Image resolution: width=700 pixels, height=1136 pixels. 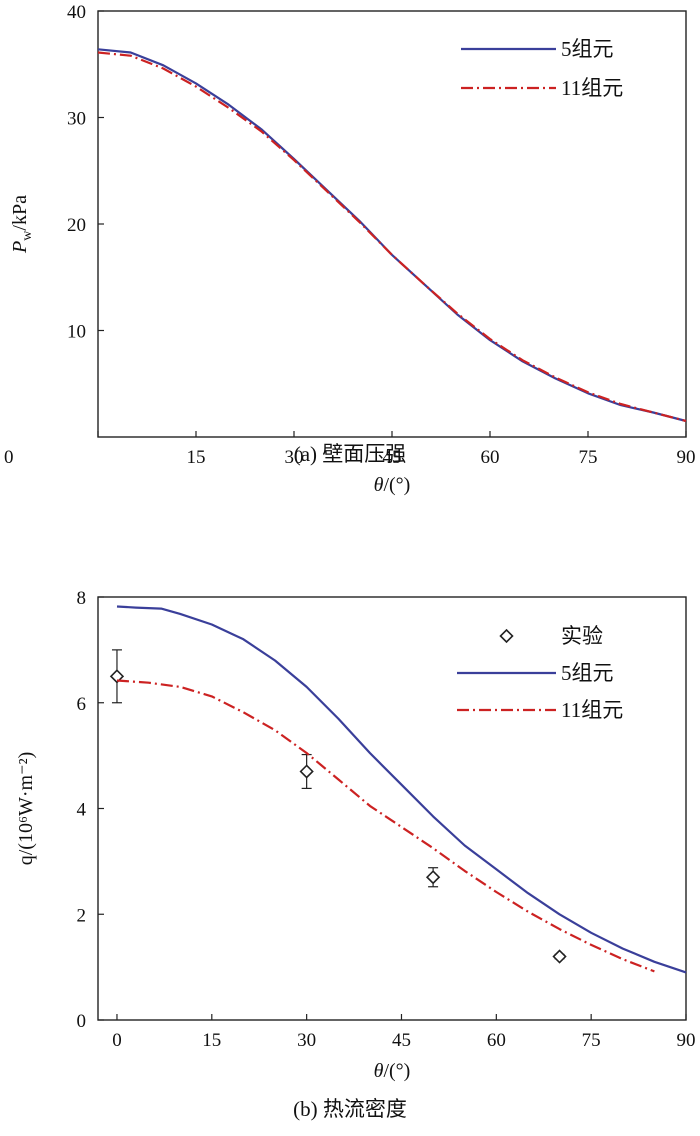 What do you see at coordinates (22, 224) in the screenshot?
I see `y-axis-label: Pw/kPa` at bounding box center [22, 224].